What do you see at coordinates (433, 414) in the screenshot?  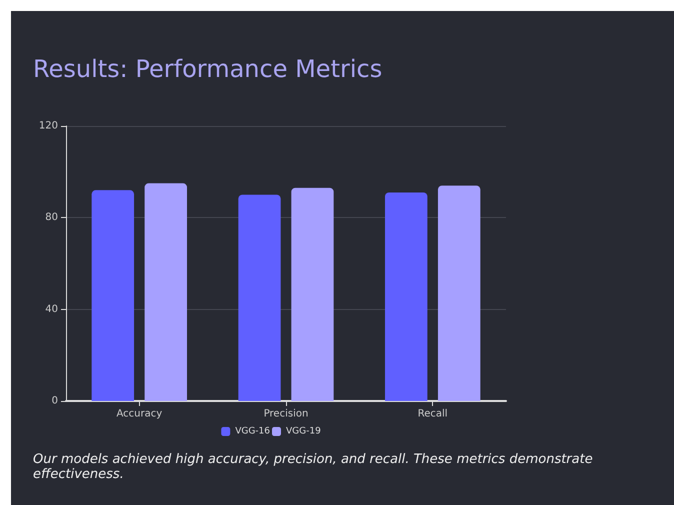 I see `x-tick-label: Recall` at bounding box center [433, 414].